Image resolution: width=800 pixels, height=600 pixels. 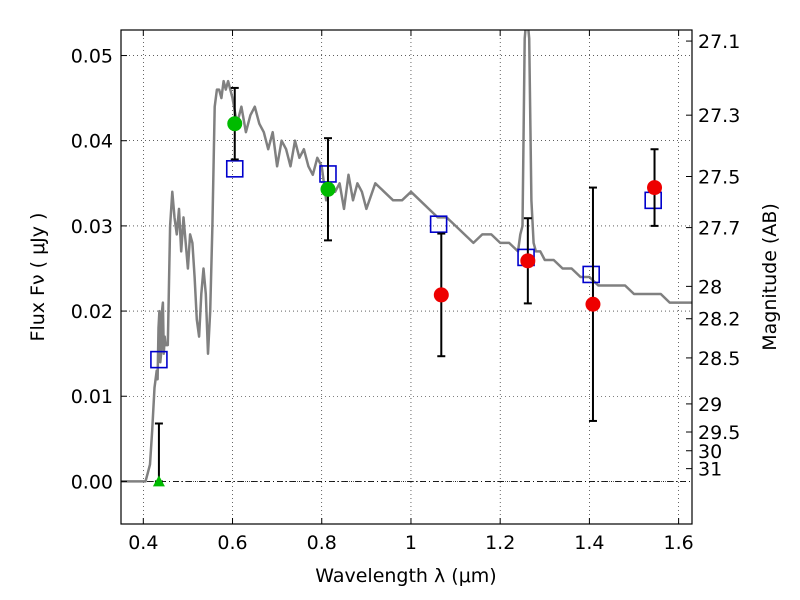 What do you see at coordinates (500, 543) in the screenshot?
I see `x-tick-label: 1.2` at bounding box center [500, 543].